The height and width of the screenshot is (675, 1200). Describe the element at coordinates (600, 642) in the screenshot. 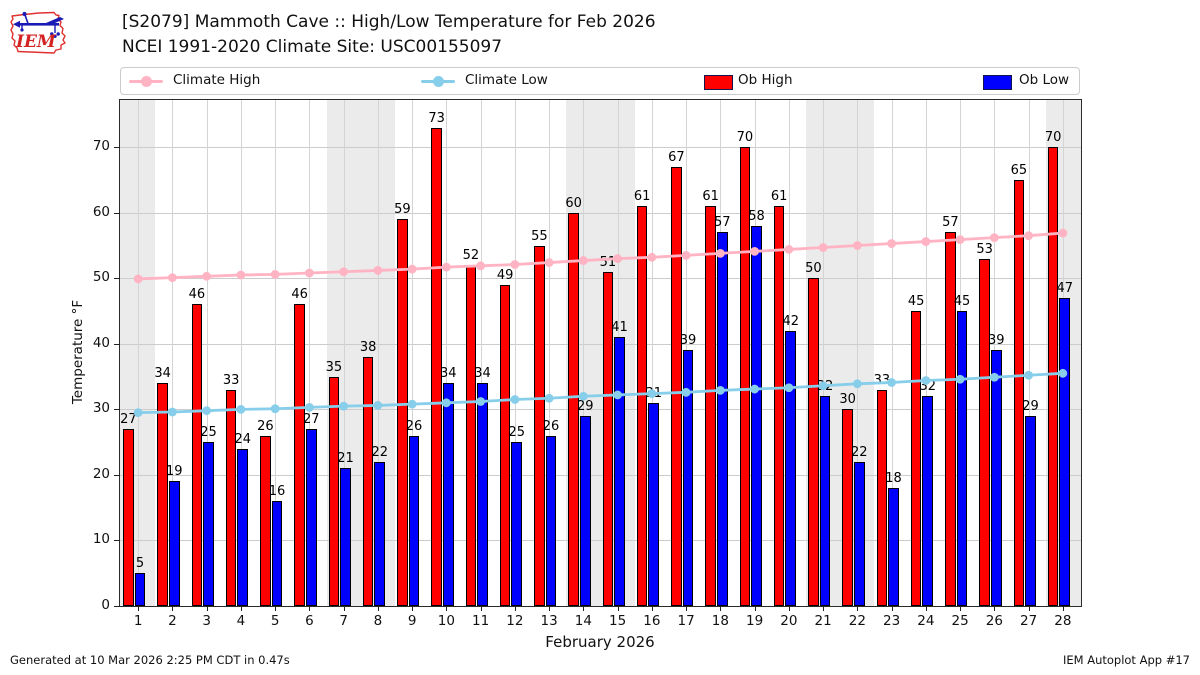

I see `x-axis-label: February 2026` at that location.